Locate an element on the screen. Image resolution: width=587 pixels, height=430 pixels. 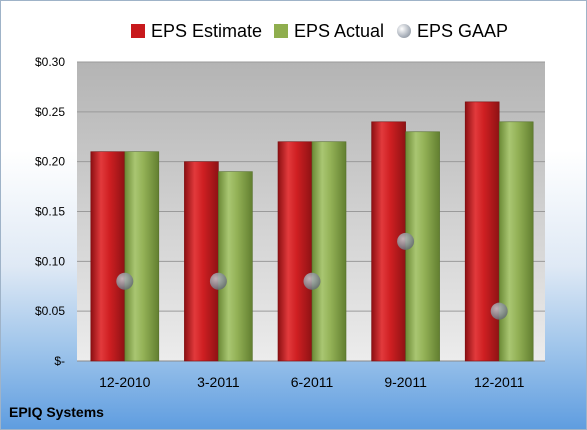
y-tick-label: $0.20 is located at coordinates (50, 162).